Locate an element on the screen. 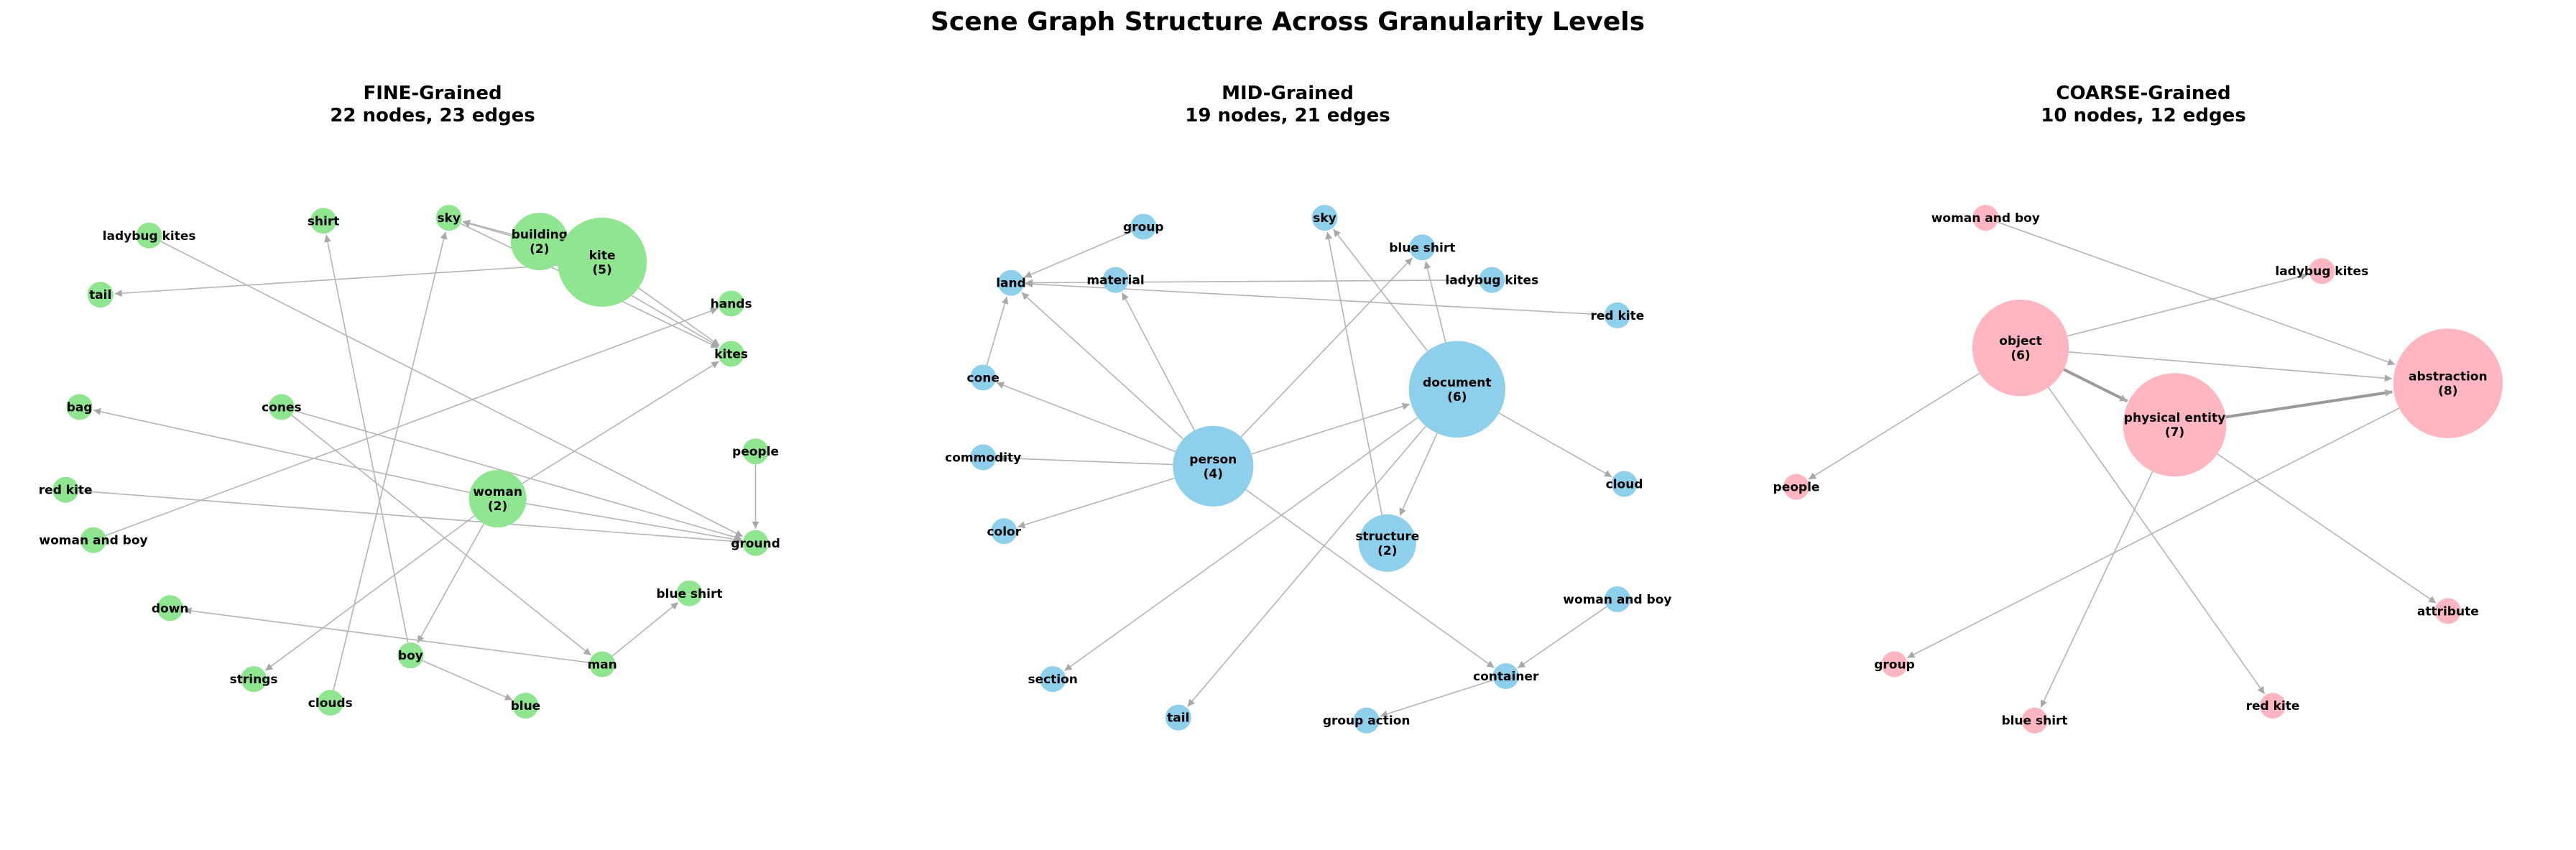  coarse-edge-object-to-physical-entity is located at coordinates (2095, 385).